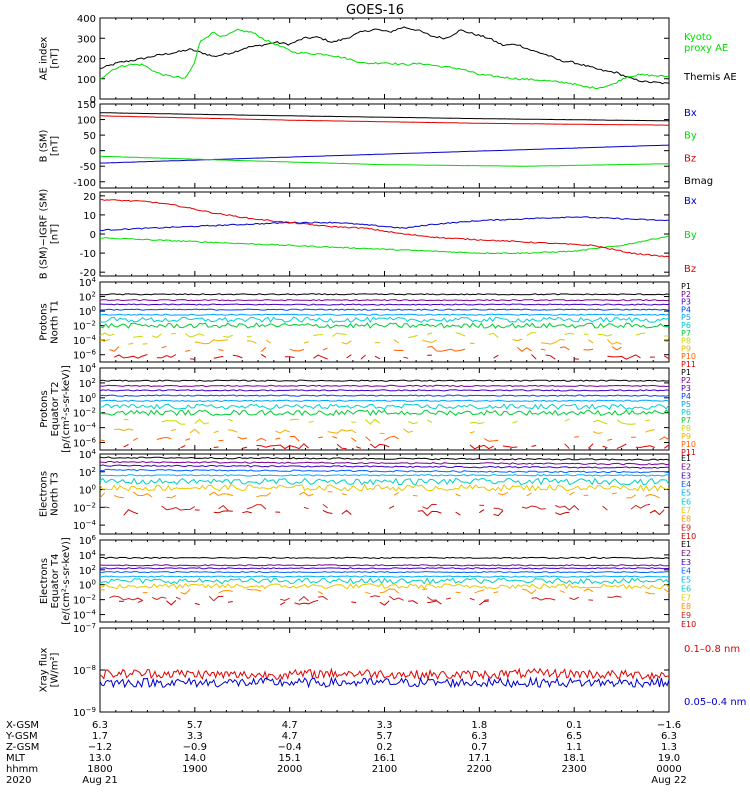 This screenshot has width=750, height=800. I want to click on legend-p2: P2, so click(686, 294).